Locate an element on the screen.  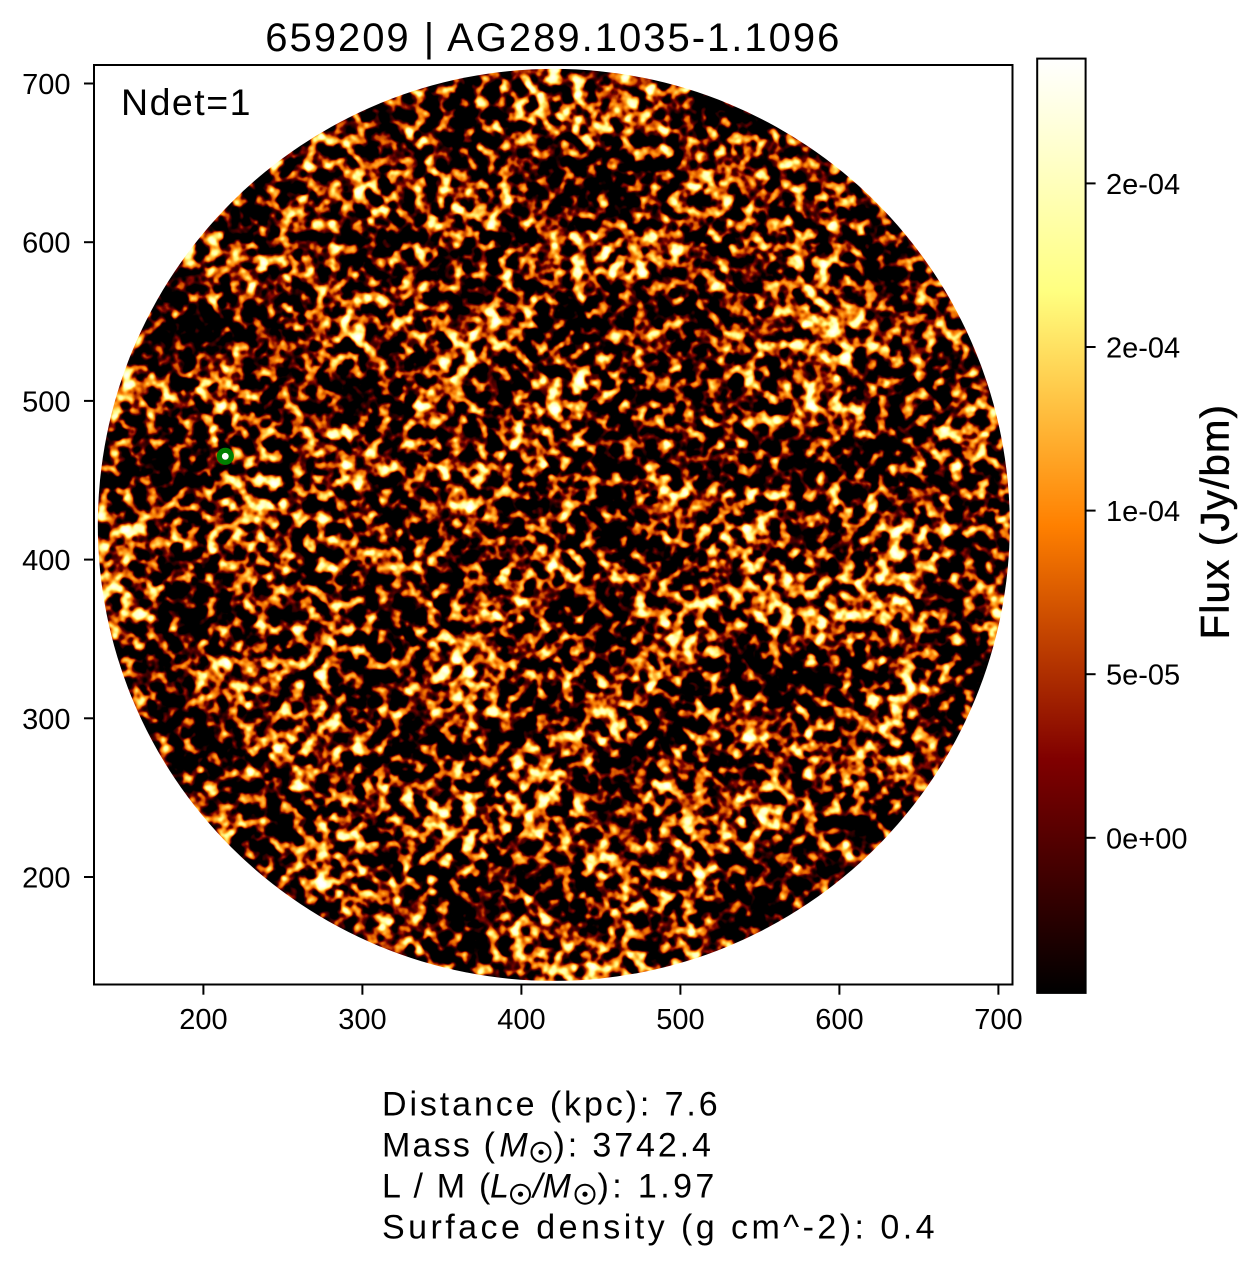
svg-text: 0e+00 is located at coordinates (1146, 839).